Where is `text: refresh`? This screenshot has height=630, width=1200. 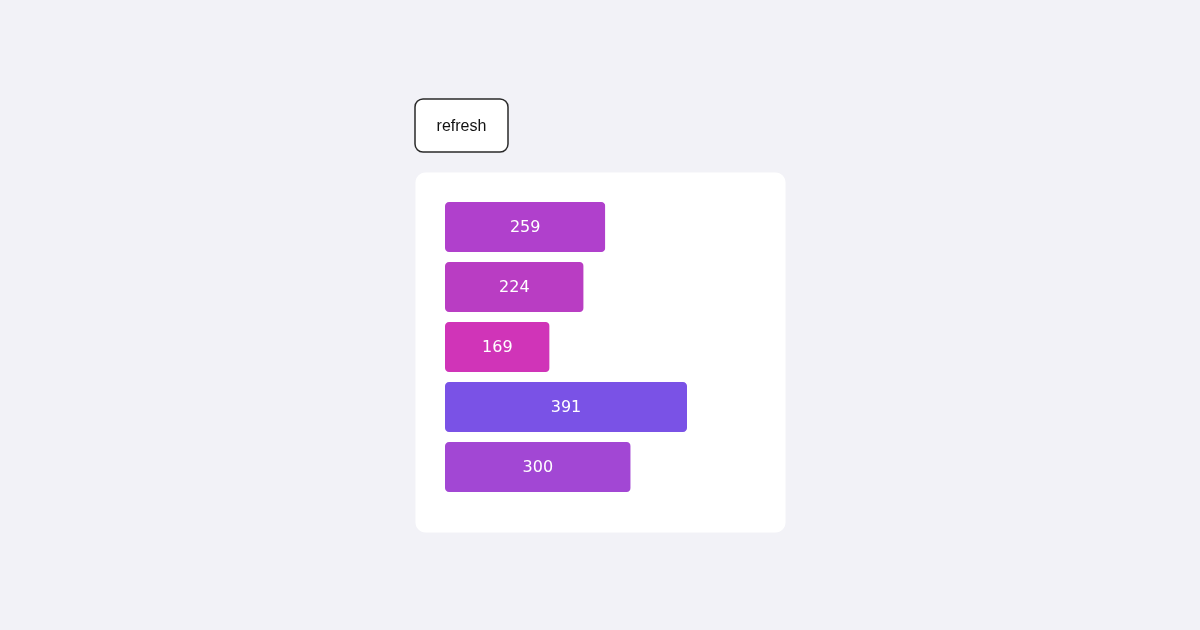
text: refresh is located at coordinates (461, 125).